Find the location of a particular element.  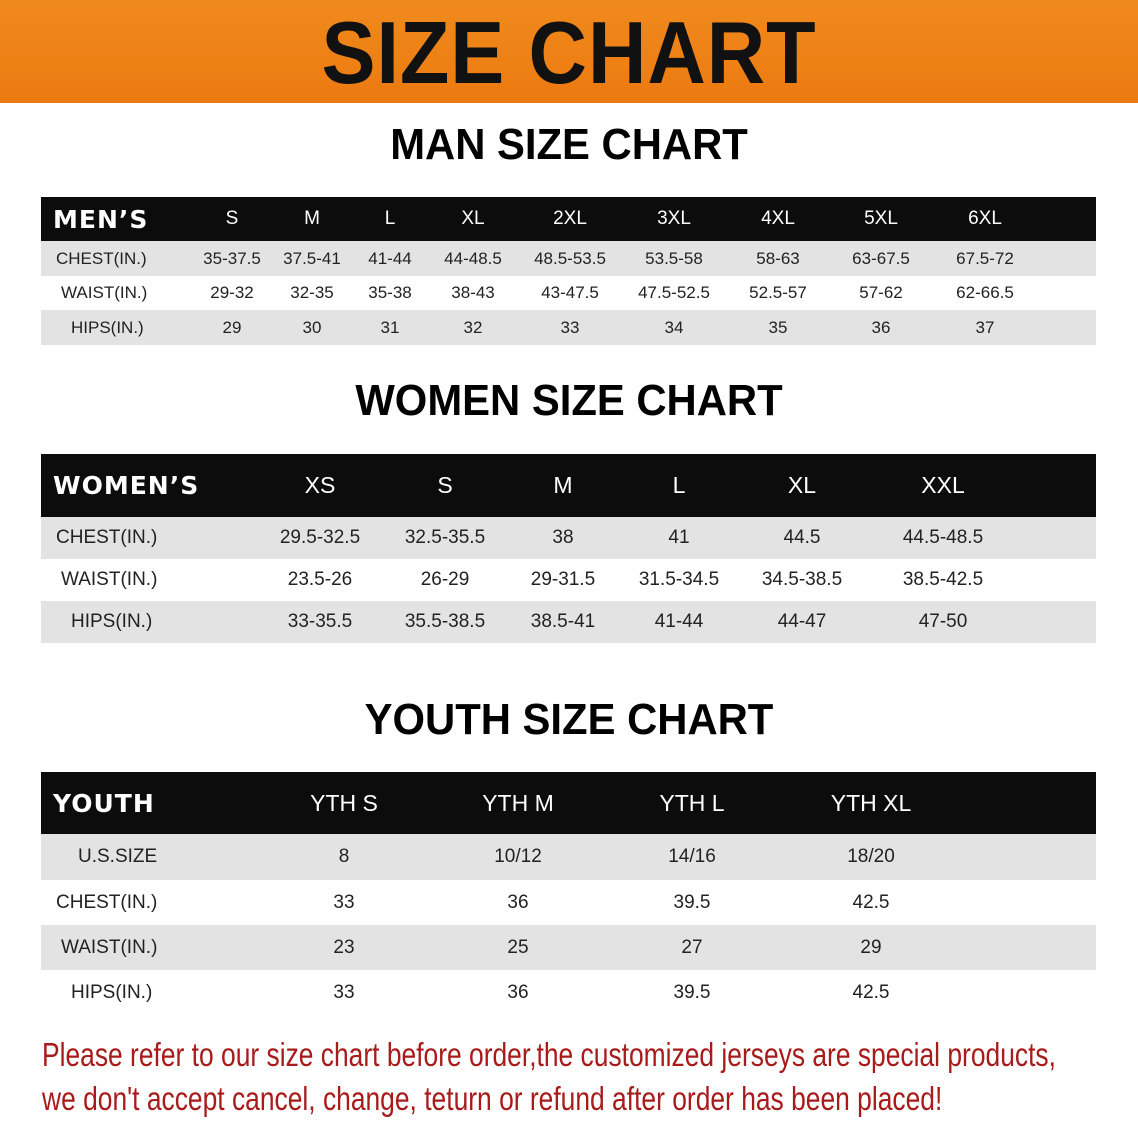

table-cell: 37 is located at coordinates (985, 327).